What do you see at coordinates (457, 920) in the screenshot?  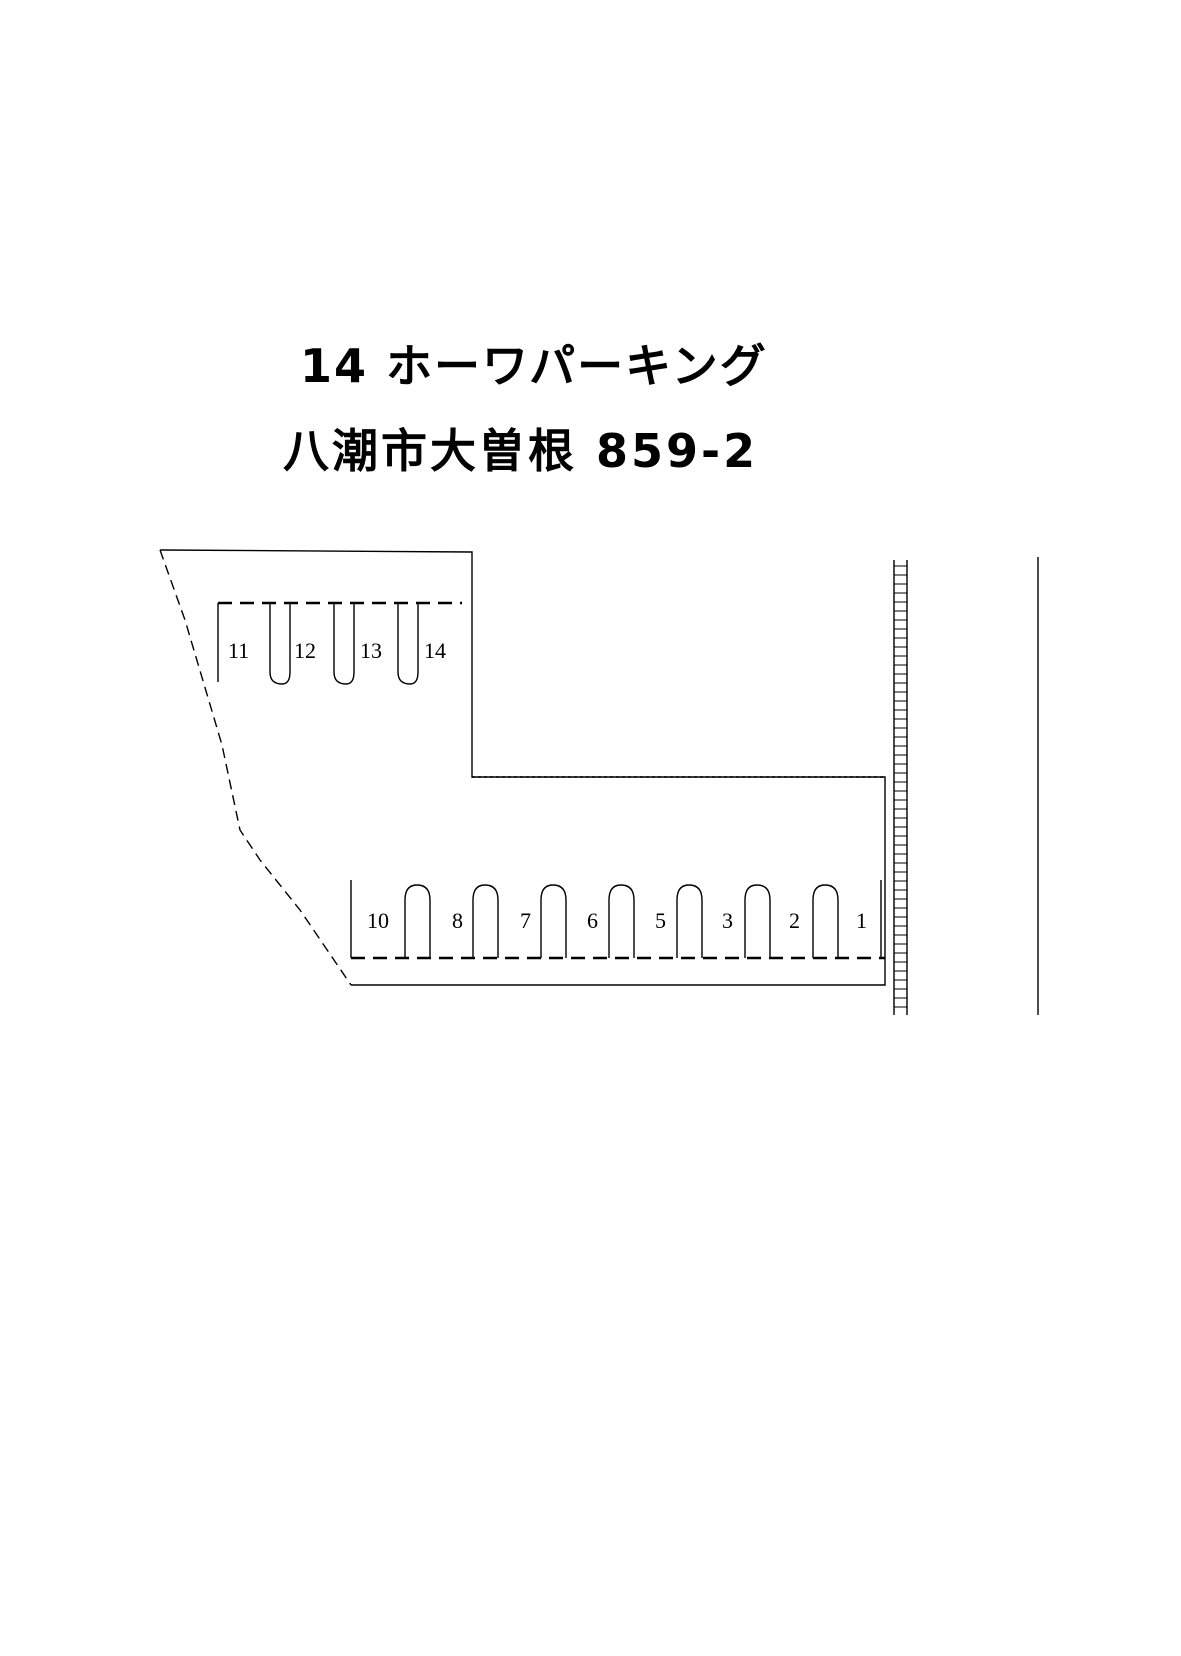 I see `space-number: 8` at bounding box center [457, 920].